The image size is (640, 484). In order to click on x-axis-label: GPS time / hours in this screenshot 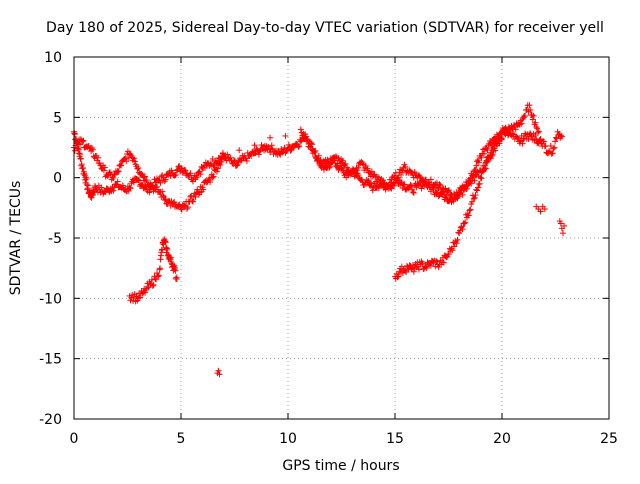, I will do `click(340, 466)`.